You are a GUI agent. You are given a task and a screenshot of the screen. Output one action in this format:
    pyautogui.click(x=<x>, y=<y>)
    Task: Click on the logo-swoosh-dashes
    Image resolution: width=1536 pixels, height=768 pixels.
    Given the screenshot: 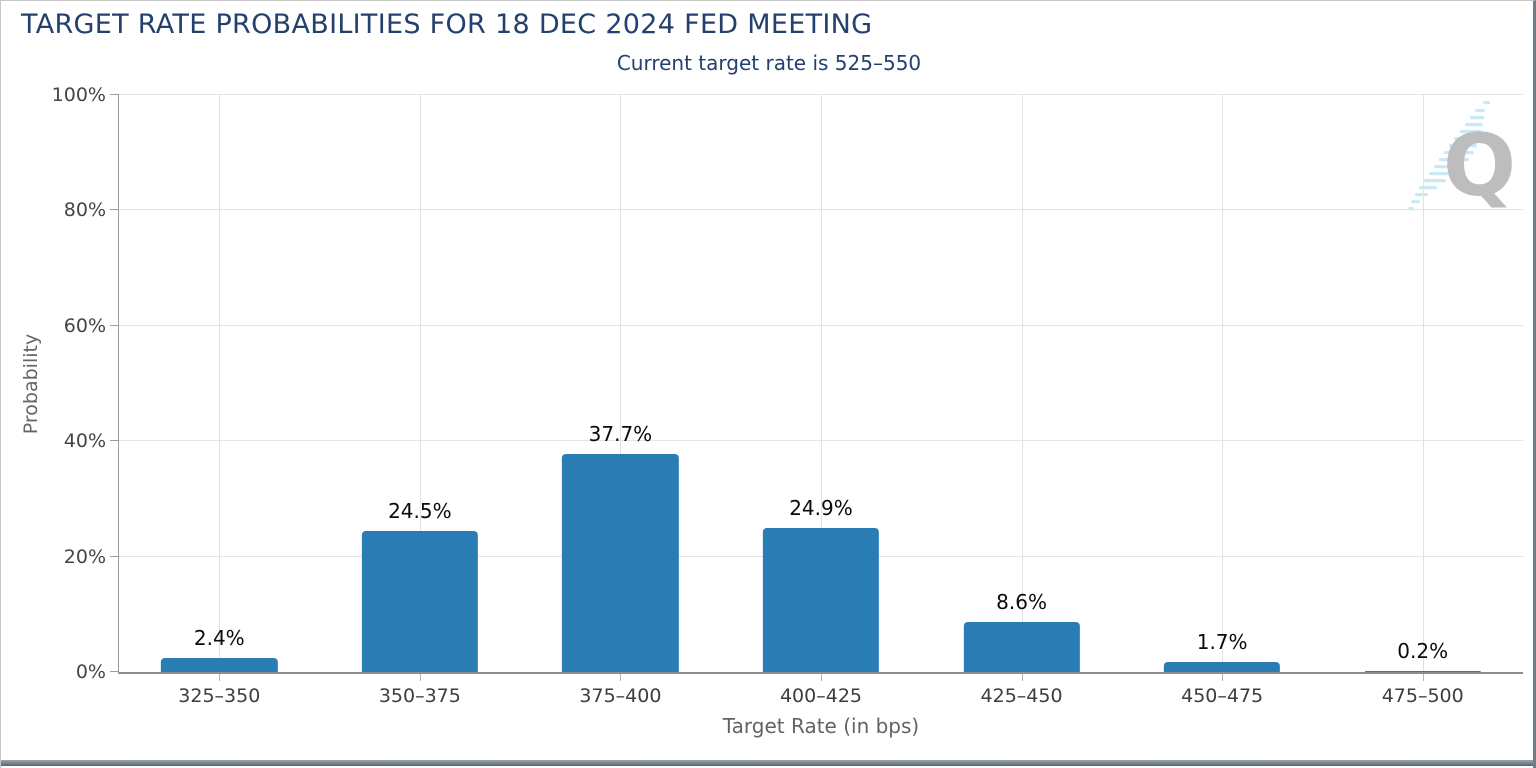 What is the action you would take?
    pyautogui.click(x=1449, y=156)
    